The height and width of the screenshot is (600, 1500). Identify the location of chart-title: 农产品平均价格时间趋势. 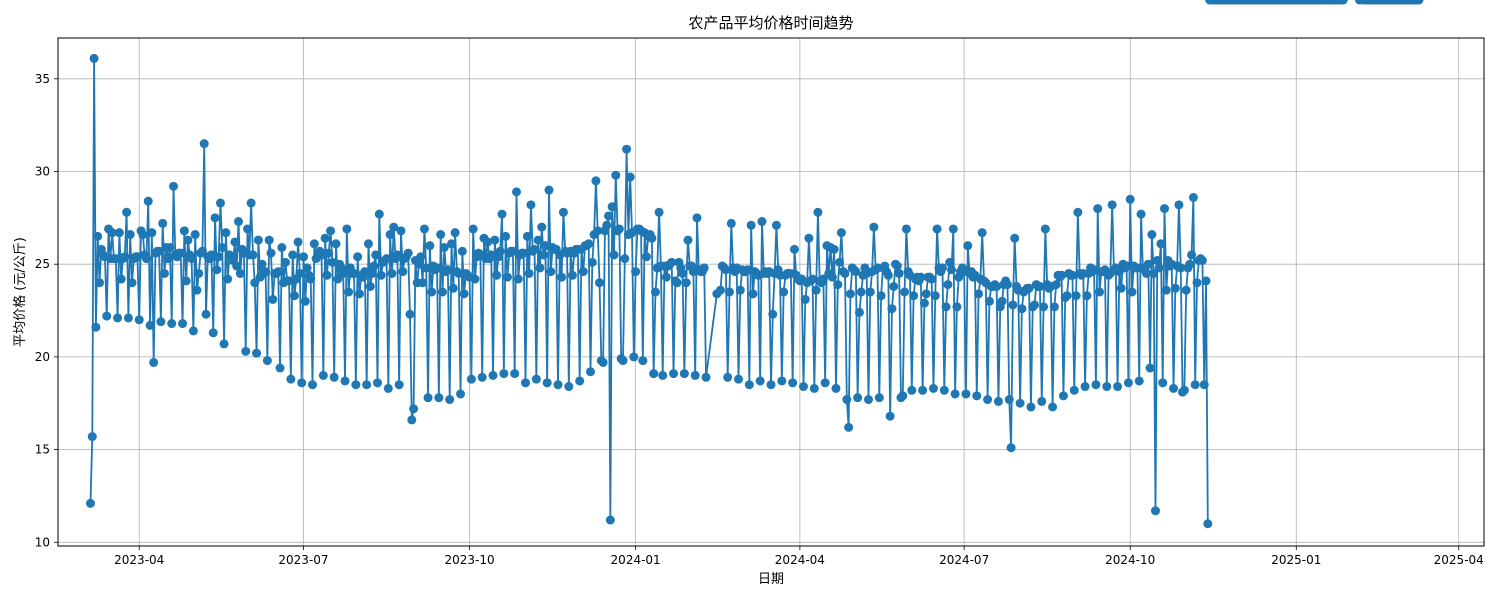
(770, 23).